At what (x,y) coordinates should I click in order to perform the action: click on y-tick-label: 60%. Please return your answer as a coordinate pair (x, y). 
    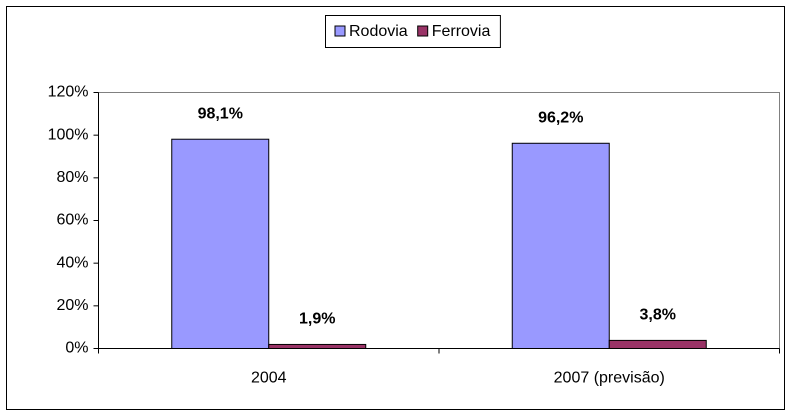
    Looking at the image, I should click on (72, 220).